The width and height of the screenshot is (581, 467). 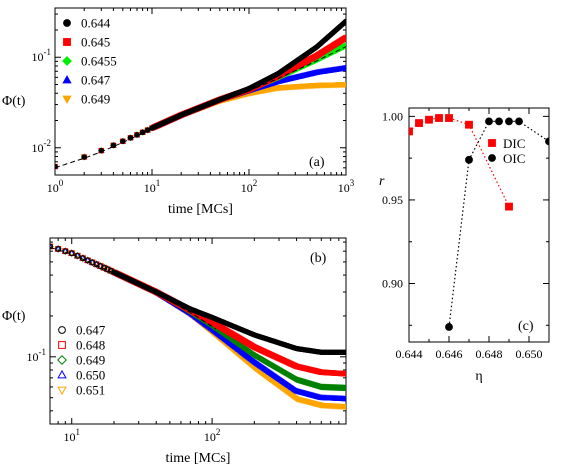 I want to click on y-tick-label: 0.90, so click(x=392, y=284).